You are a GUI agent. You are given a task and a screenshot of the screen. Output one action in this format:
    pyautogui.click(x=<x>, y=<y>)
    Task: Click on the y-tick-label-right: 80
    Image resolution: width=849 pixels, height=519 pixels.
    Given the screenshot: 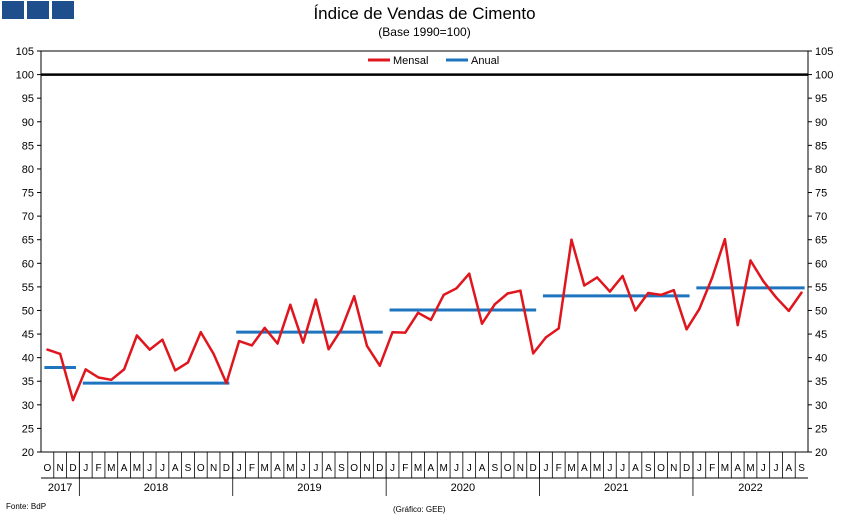 What is the action you would take?
    pyautogui.click(x=821, y=170)
    